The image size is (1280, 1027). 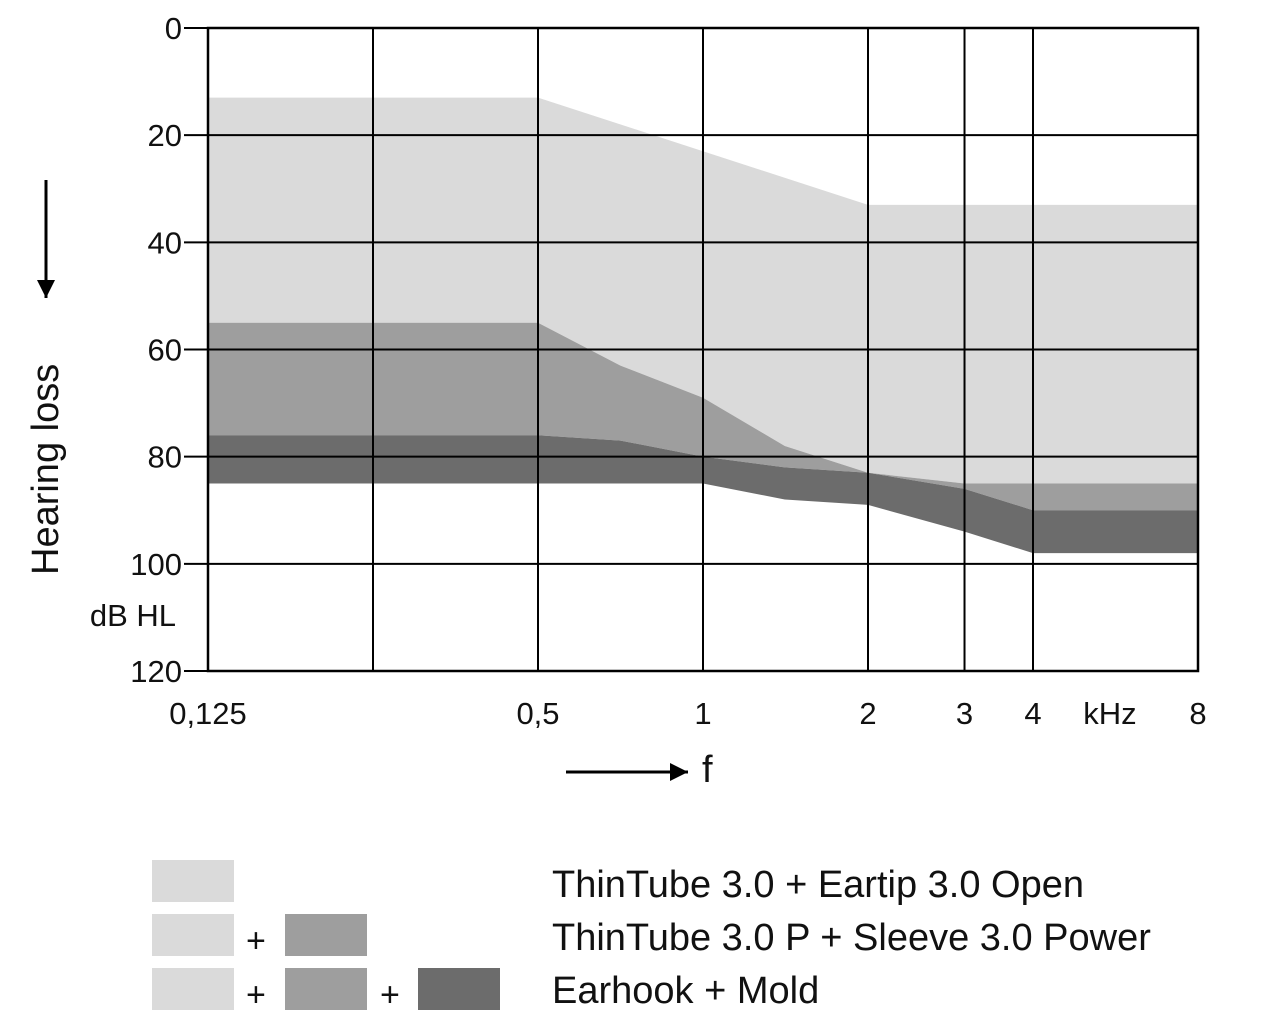 I want to click on legend-label-open: ThinTube 3.0 + Eartip 3.0 Open, so click(x=818, y=885).